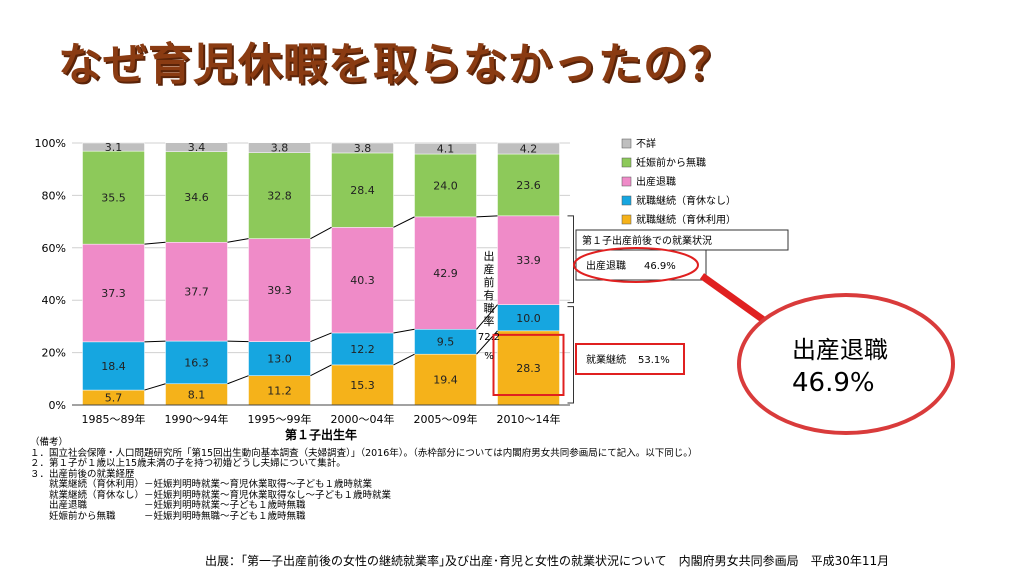 The width and height of the screenshot is (1024, 576). Describe the element at coordinates (201, 484) in the screenshot. I see `note-line: 就業継続（育休利用）－妊娠判明時就業～育児休業取得～子ども１歳時就業` at that location.